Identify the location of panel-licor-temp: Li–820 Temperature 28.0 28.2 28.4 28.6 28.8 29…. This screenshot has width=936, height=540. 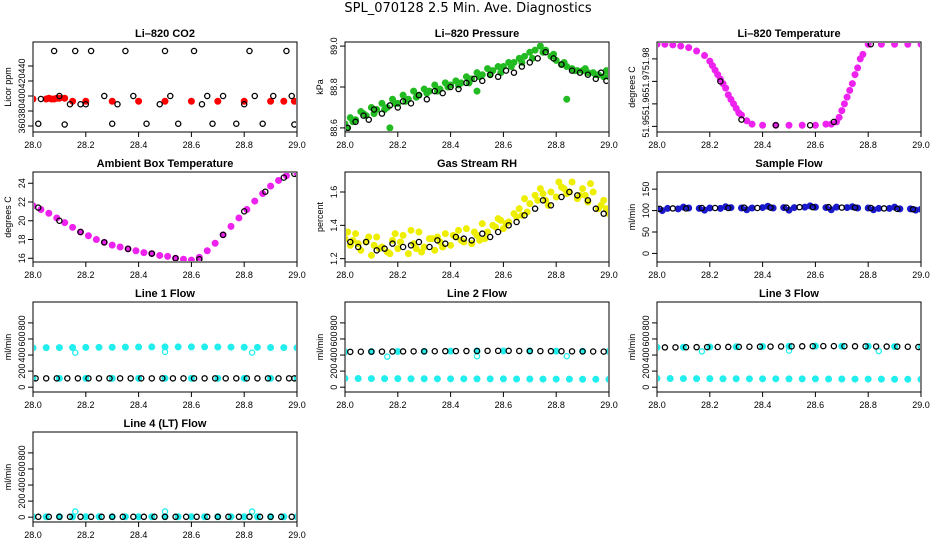
(778, 89).